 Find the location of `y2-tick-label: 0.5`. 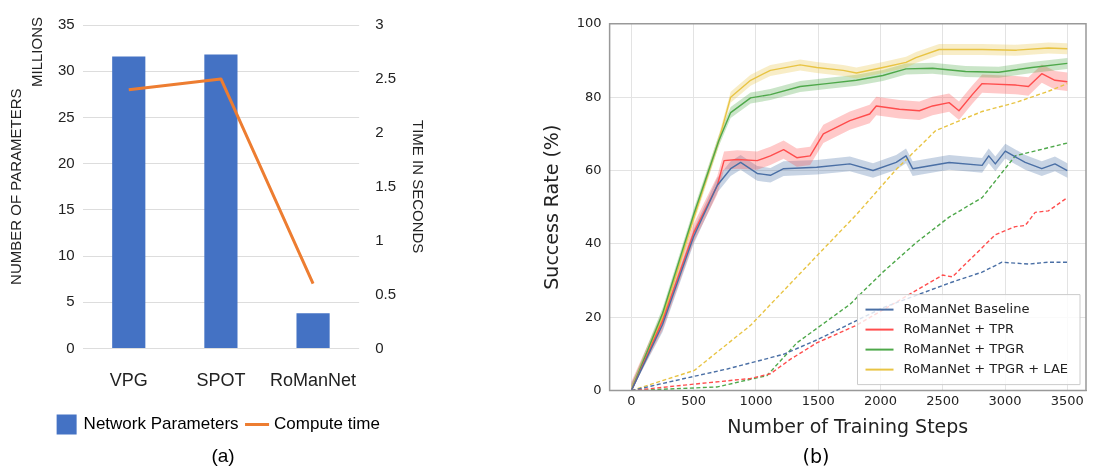

y2-tick-label: 0.5 is located at coordinates (386, 293).